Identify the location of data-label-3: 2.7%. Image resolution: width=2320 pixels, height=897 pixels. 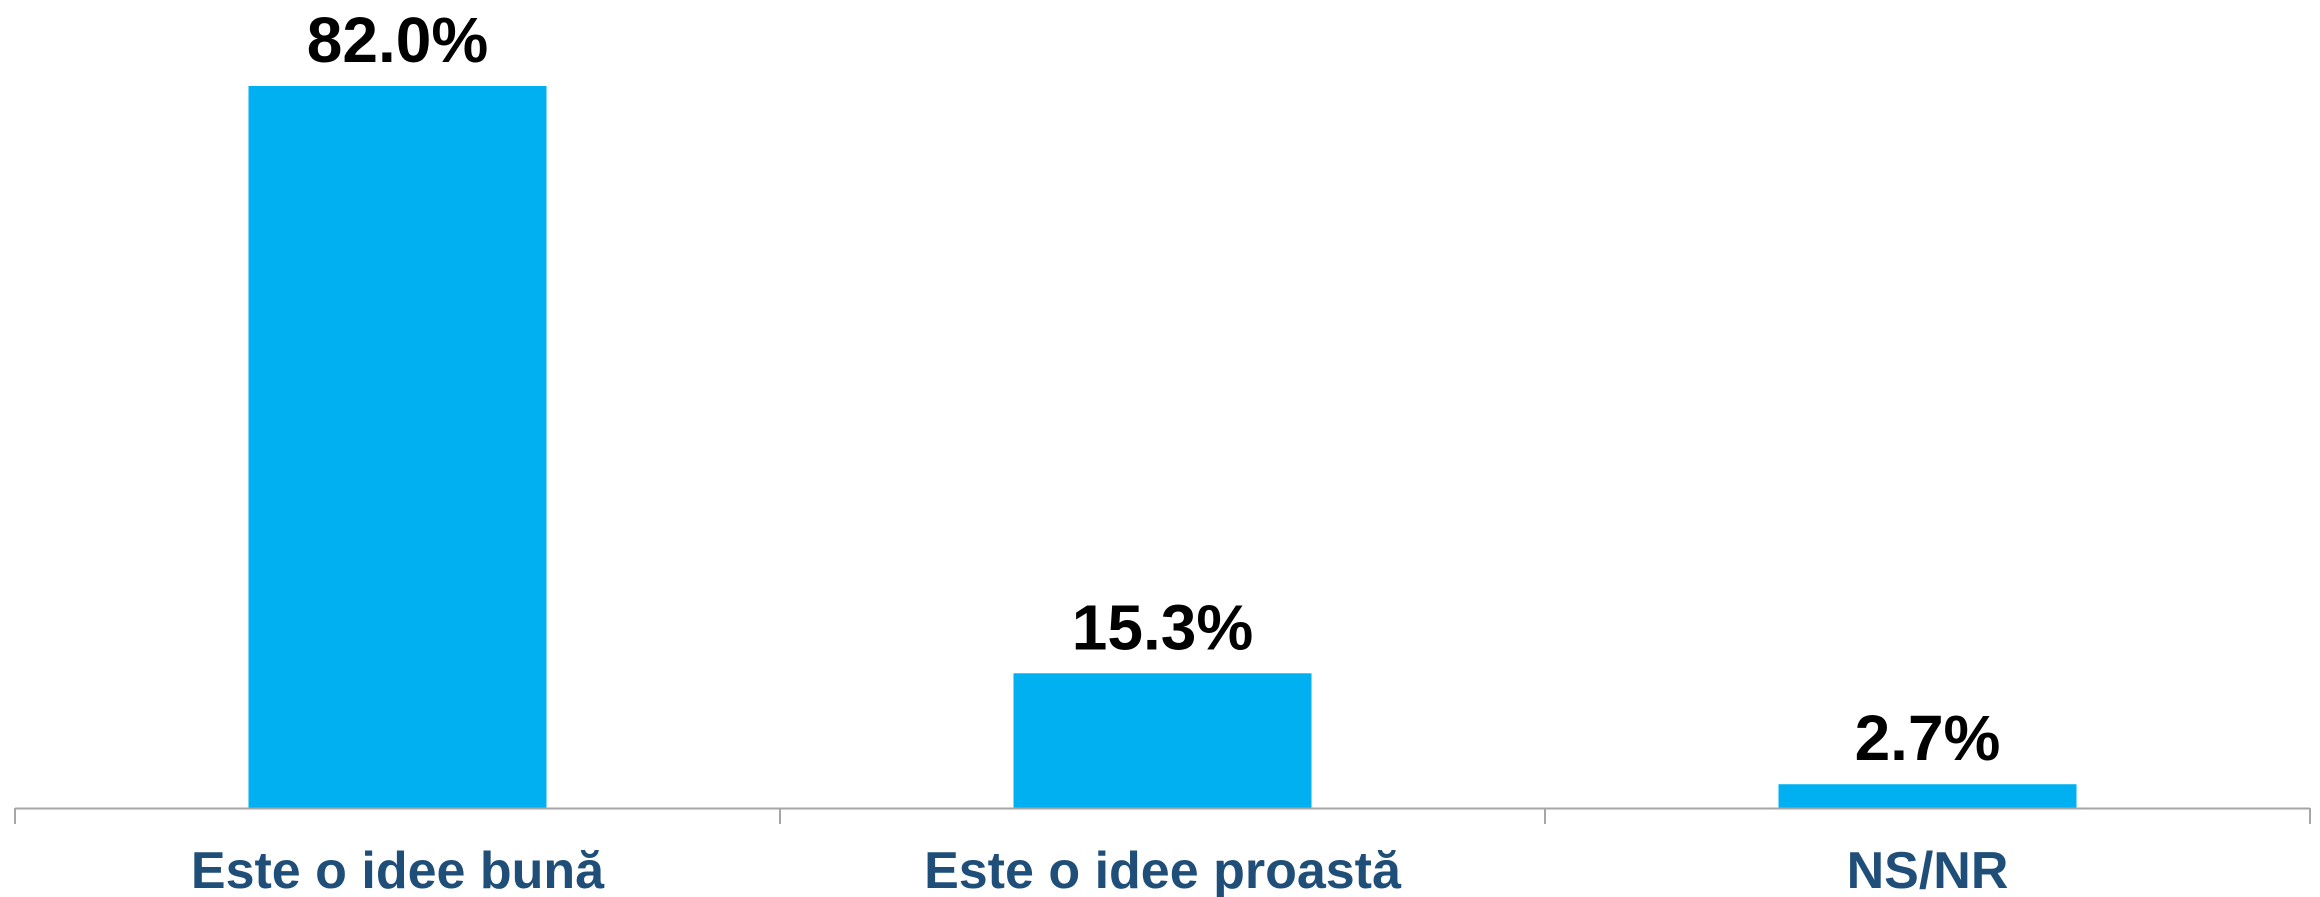
(1928, 738).